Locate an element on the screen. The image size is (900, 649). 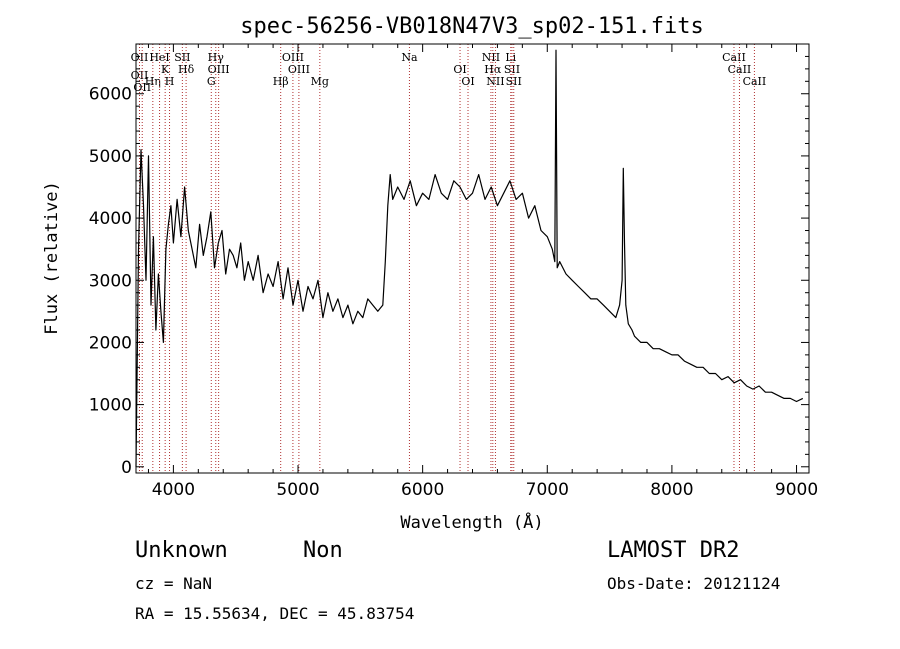
line-marker-label: Na is located at coordinates (409, 57).